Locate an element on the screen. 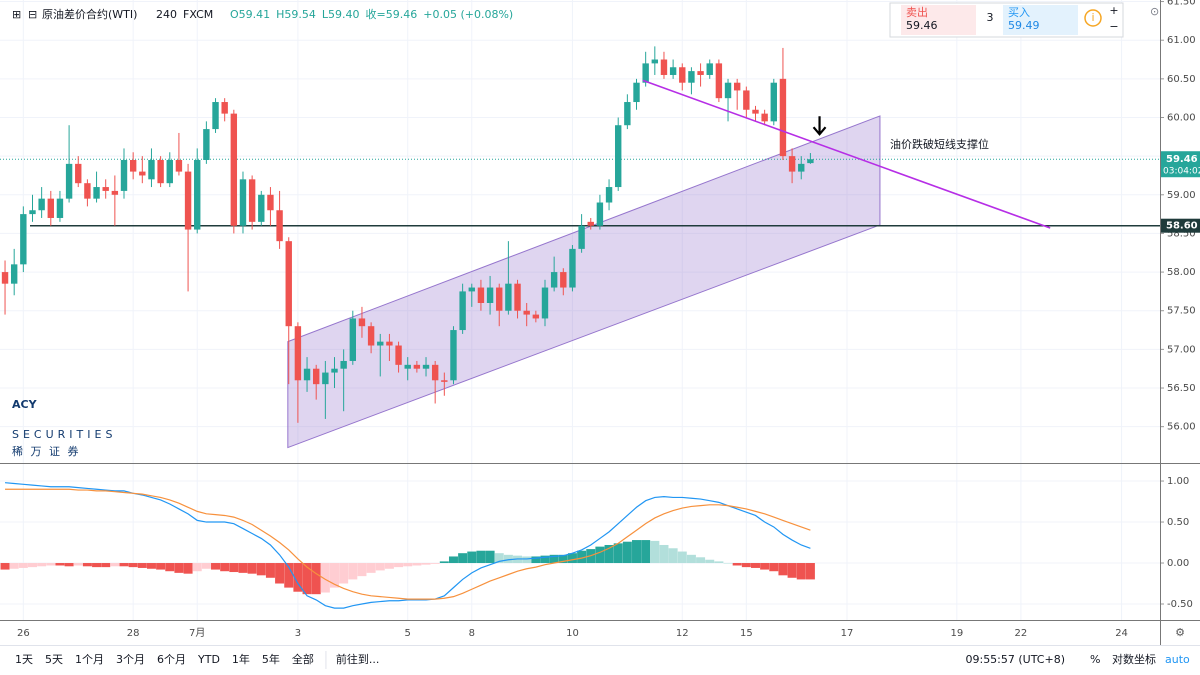 The image size is (1200, 675). y-tick-label: -0.50 is located at coordinates (1180, 604).